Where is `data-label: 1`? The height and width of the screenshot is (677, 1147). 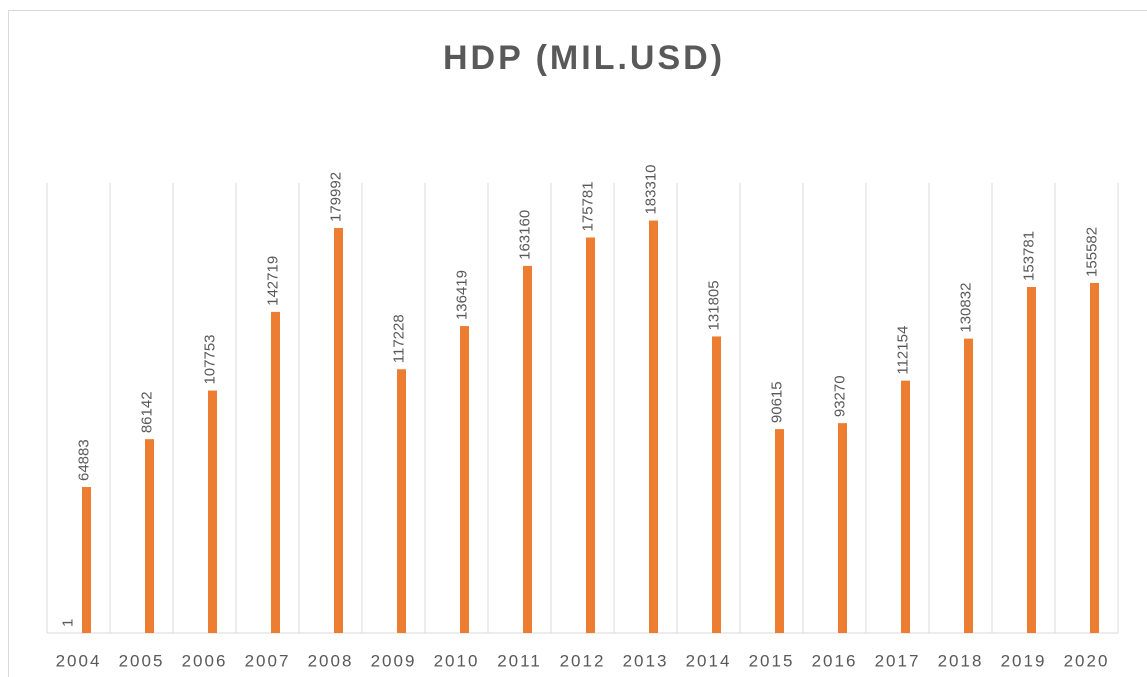 data-label: 1 is located at coordinates (67, 623).